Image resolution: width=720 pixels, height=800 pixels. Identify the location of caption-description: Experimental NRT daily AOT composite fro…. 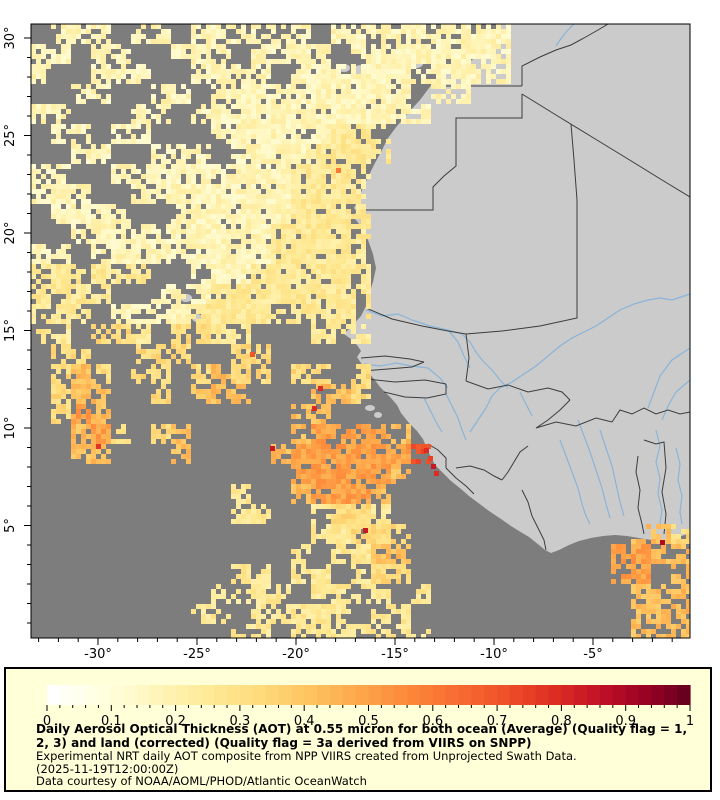
(306, 756).